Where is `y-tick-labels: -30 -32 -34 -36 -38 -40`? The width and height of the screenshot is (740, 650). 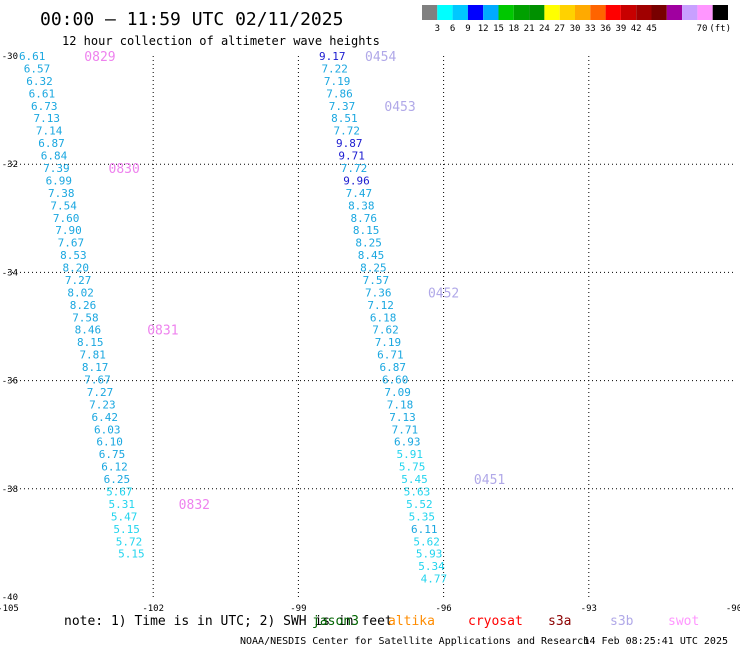 y-tick-labels: -30 -32 -34 -36 -38 -40 is located at coordinates (10, 327).